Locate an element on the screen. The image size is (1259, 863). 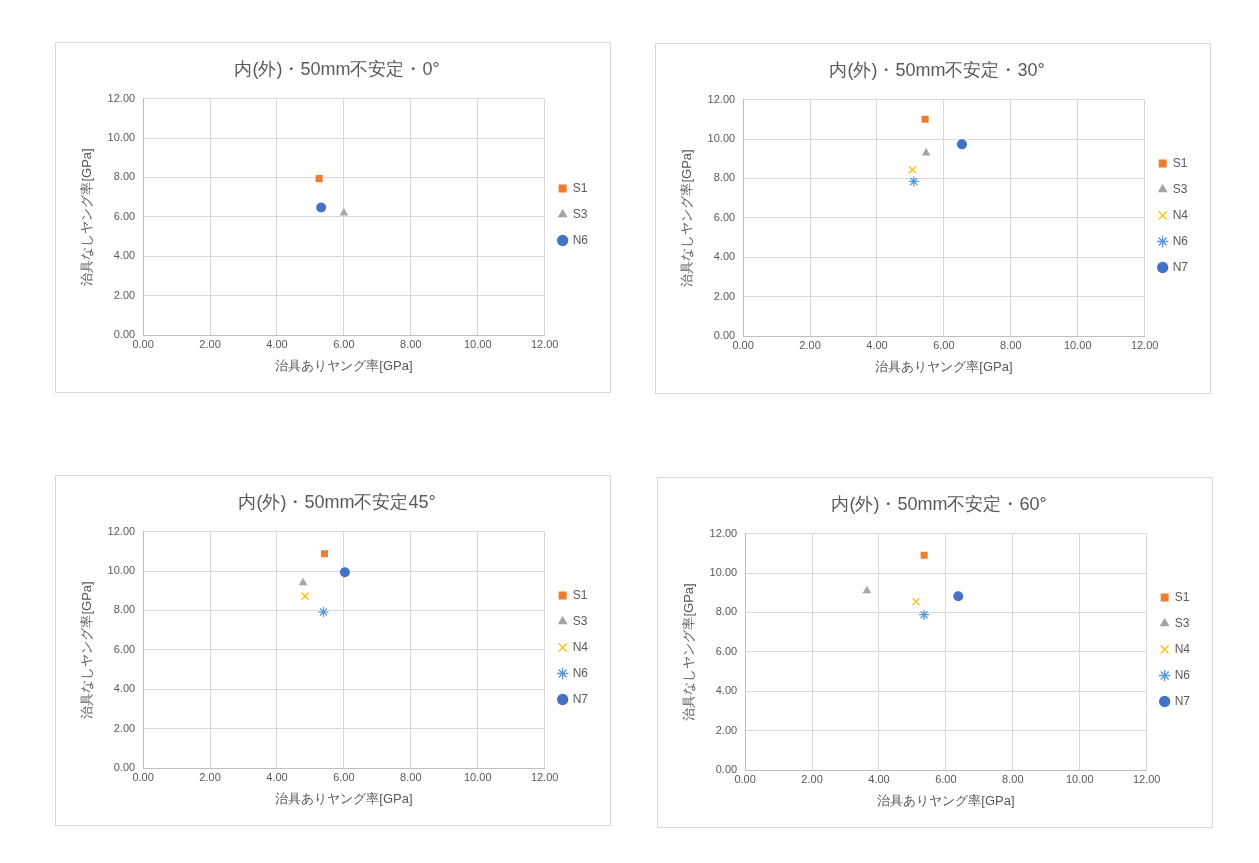
chart-title: 内(外)・50mm不安定45° is located at coordinates (337, 501).